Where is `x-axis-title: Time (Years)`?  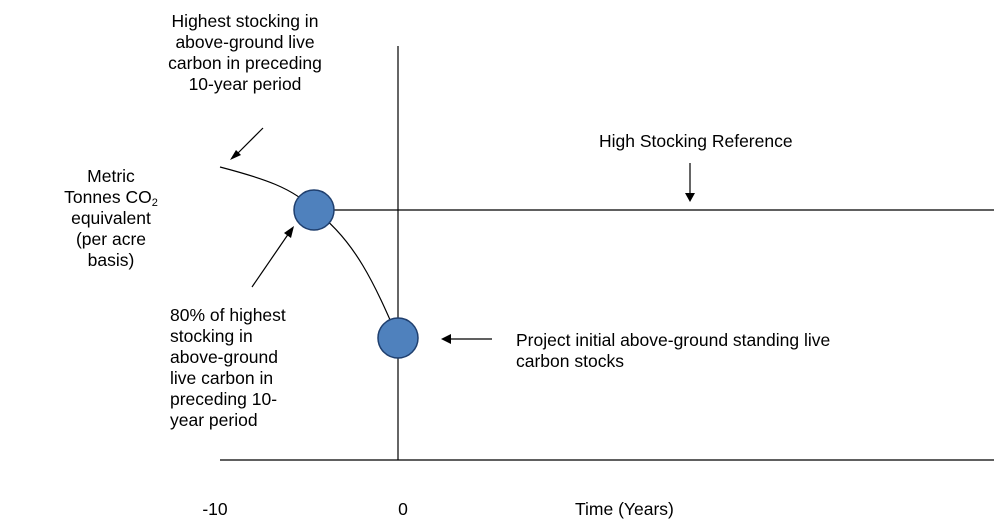
x-axis-title: Time (Years) is located at coordinates (624, 509).